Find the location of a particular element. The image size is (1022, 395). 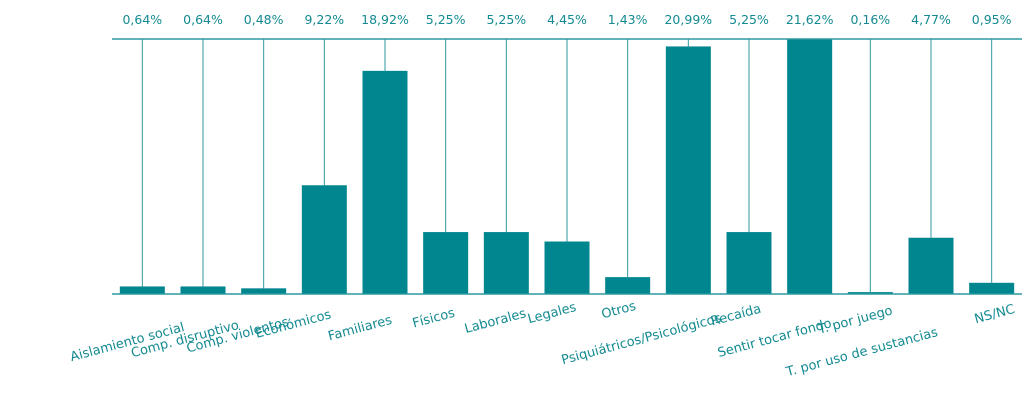

category-label: Recaída is located at coordinates (736, 316).